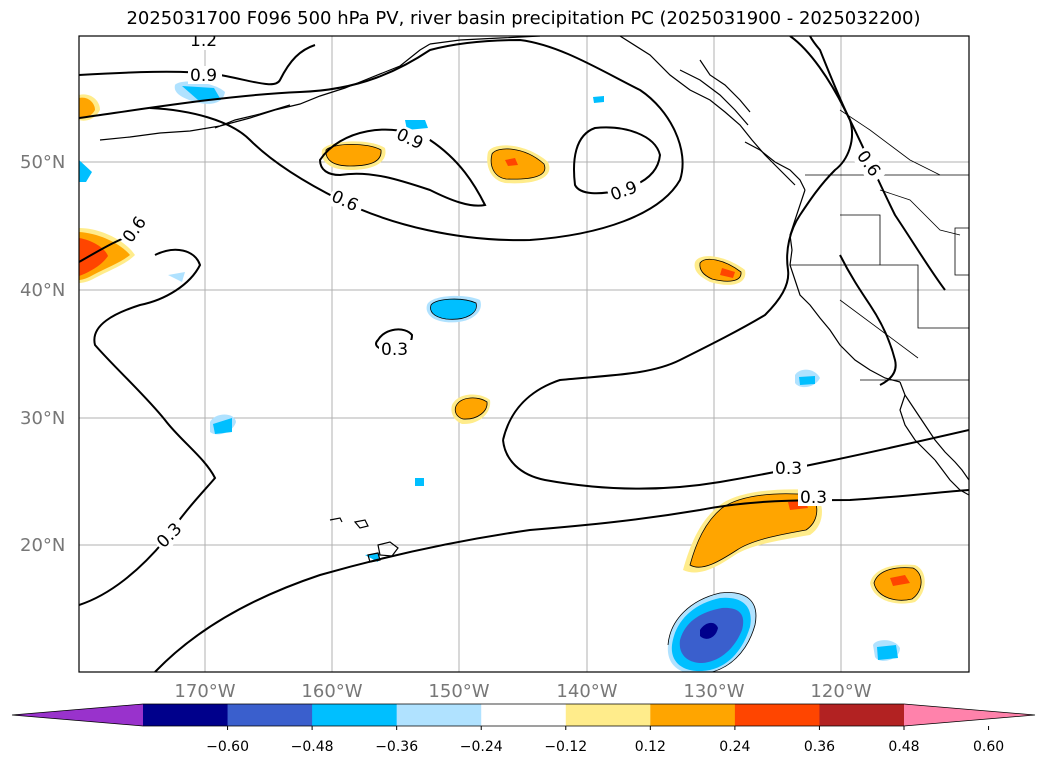 Image resolution: width=1047 pixels, height=765 pixels. I want to click on colorbar-extend-high, so click(969, 715).